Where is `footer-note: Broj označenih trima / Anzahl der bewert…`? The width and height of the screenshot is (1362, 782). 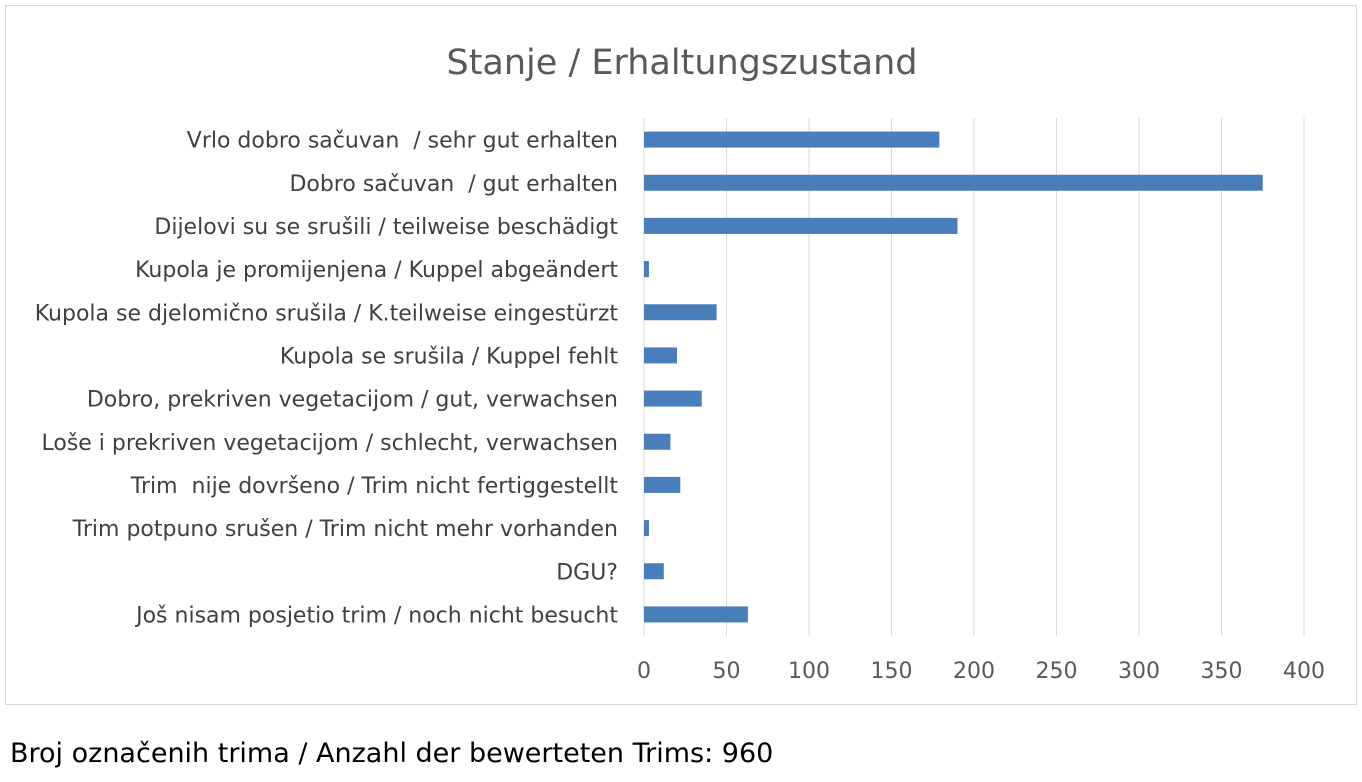 footer-note: Broj označenih trima / Anzahl der bewert… is located at coordinates (392, 753).